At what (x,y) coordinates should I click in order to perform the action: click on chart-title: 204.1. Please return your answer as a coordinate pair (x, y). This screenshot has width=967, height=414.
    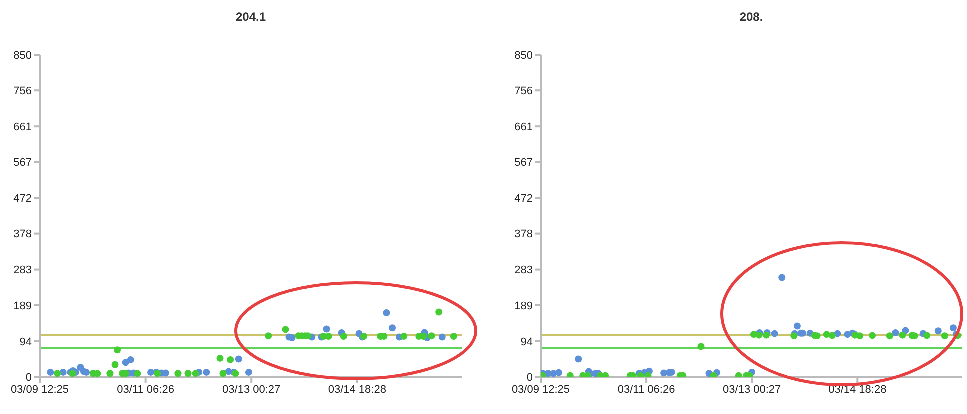
    Looking at the image, I should click on (251, 17).